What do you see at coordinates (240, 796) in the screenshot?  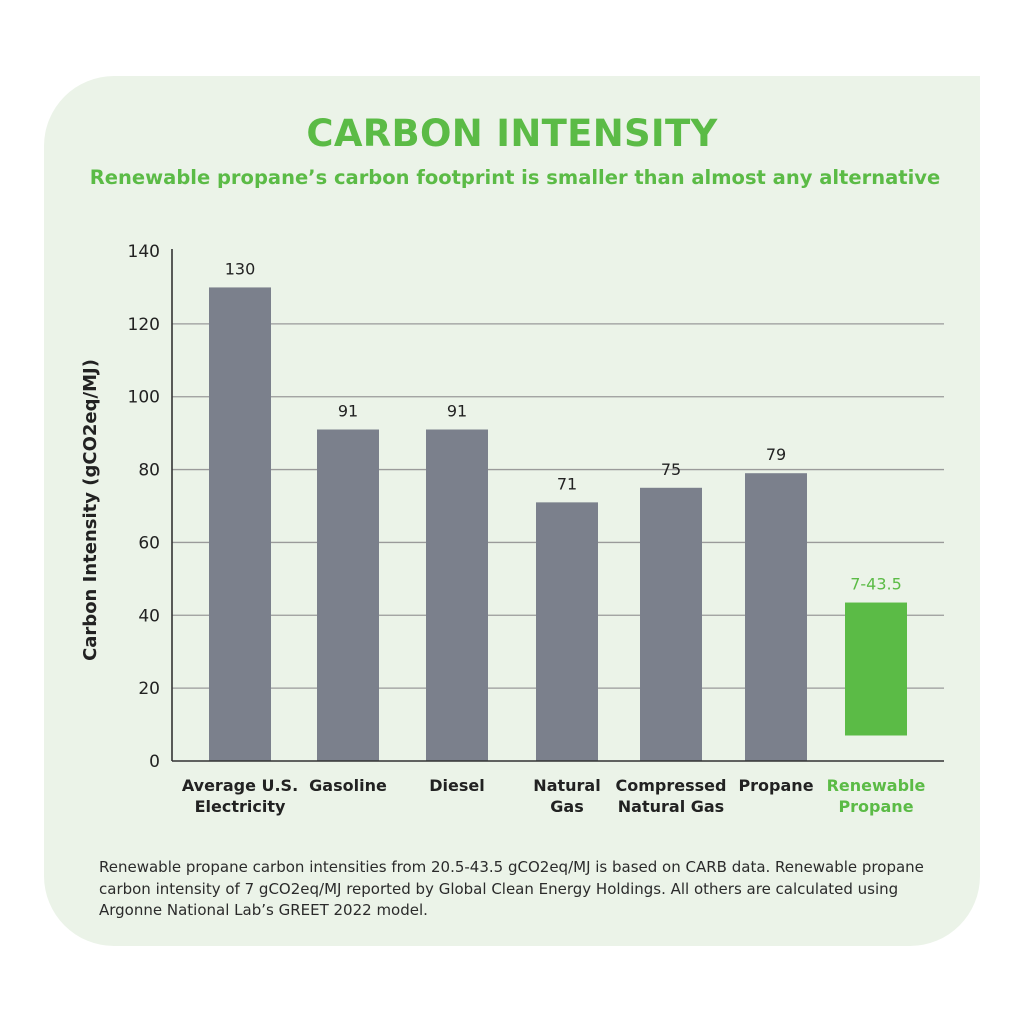 I see `x-tick-label: Average U.S. Electricity` at bounding box center [240, 796].